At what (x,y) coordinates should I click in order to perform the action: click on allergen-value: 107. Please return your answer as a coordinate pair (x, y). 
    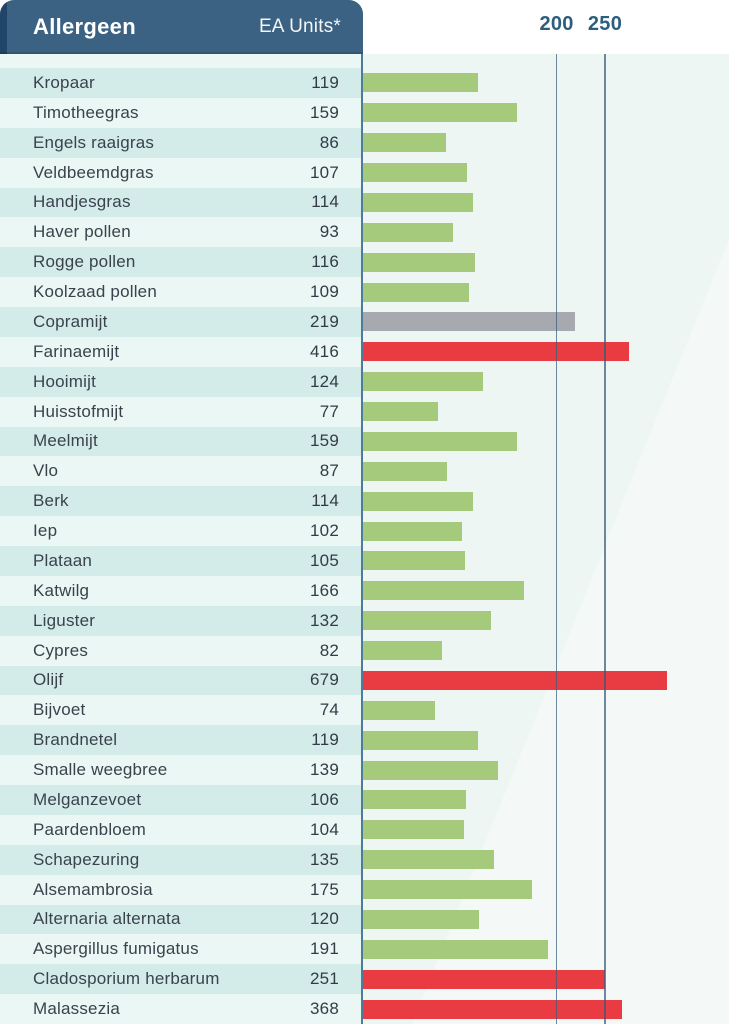
    Looking at the image, I should click on (324, 172).